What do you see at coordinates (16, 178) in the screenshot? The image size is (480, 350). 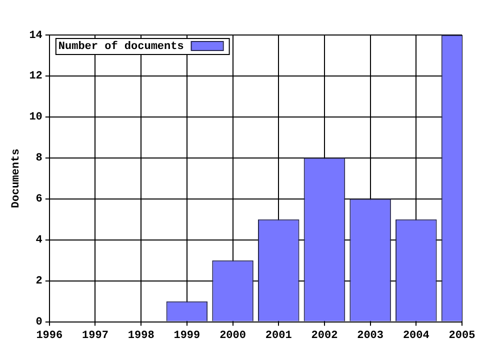 I see `y-axis-title: Documents` at bounding box center [16, 178].